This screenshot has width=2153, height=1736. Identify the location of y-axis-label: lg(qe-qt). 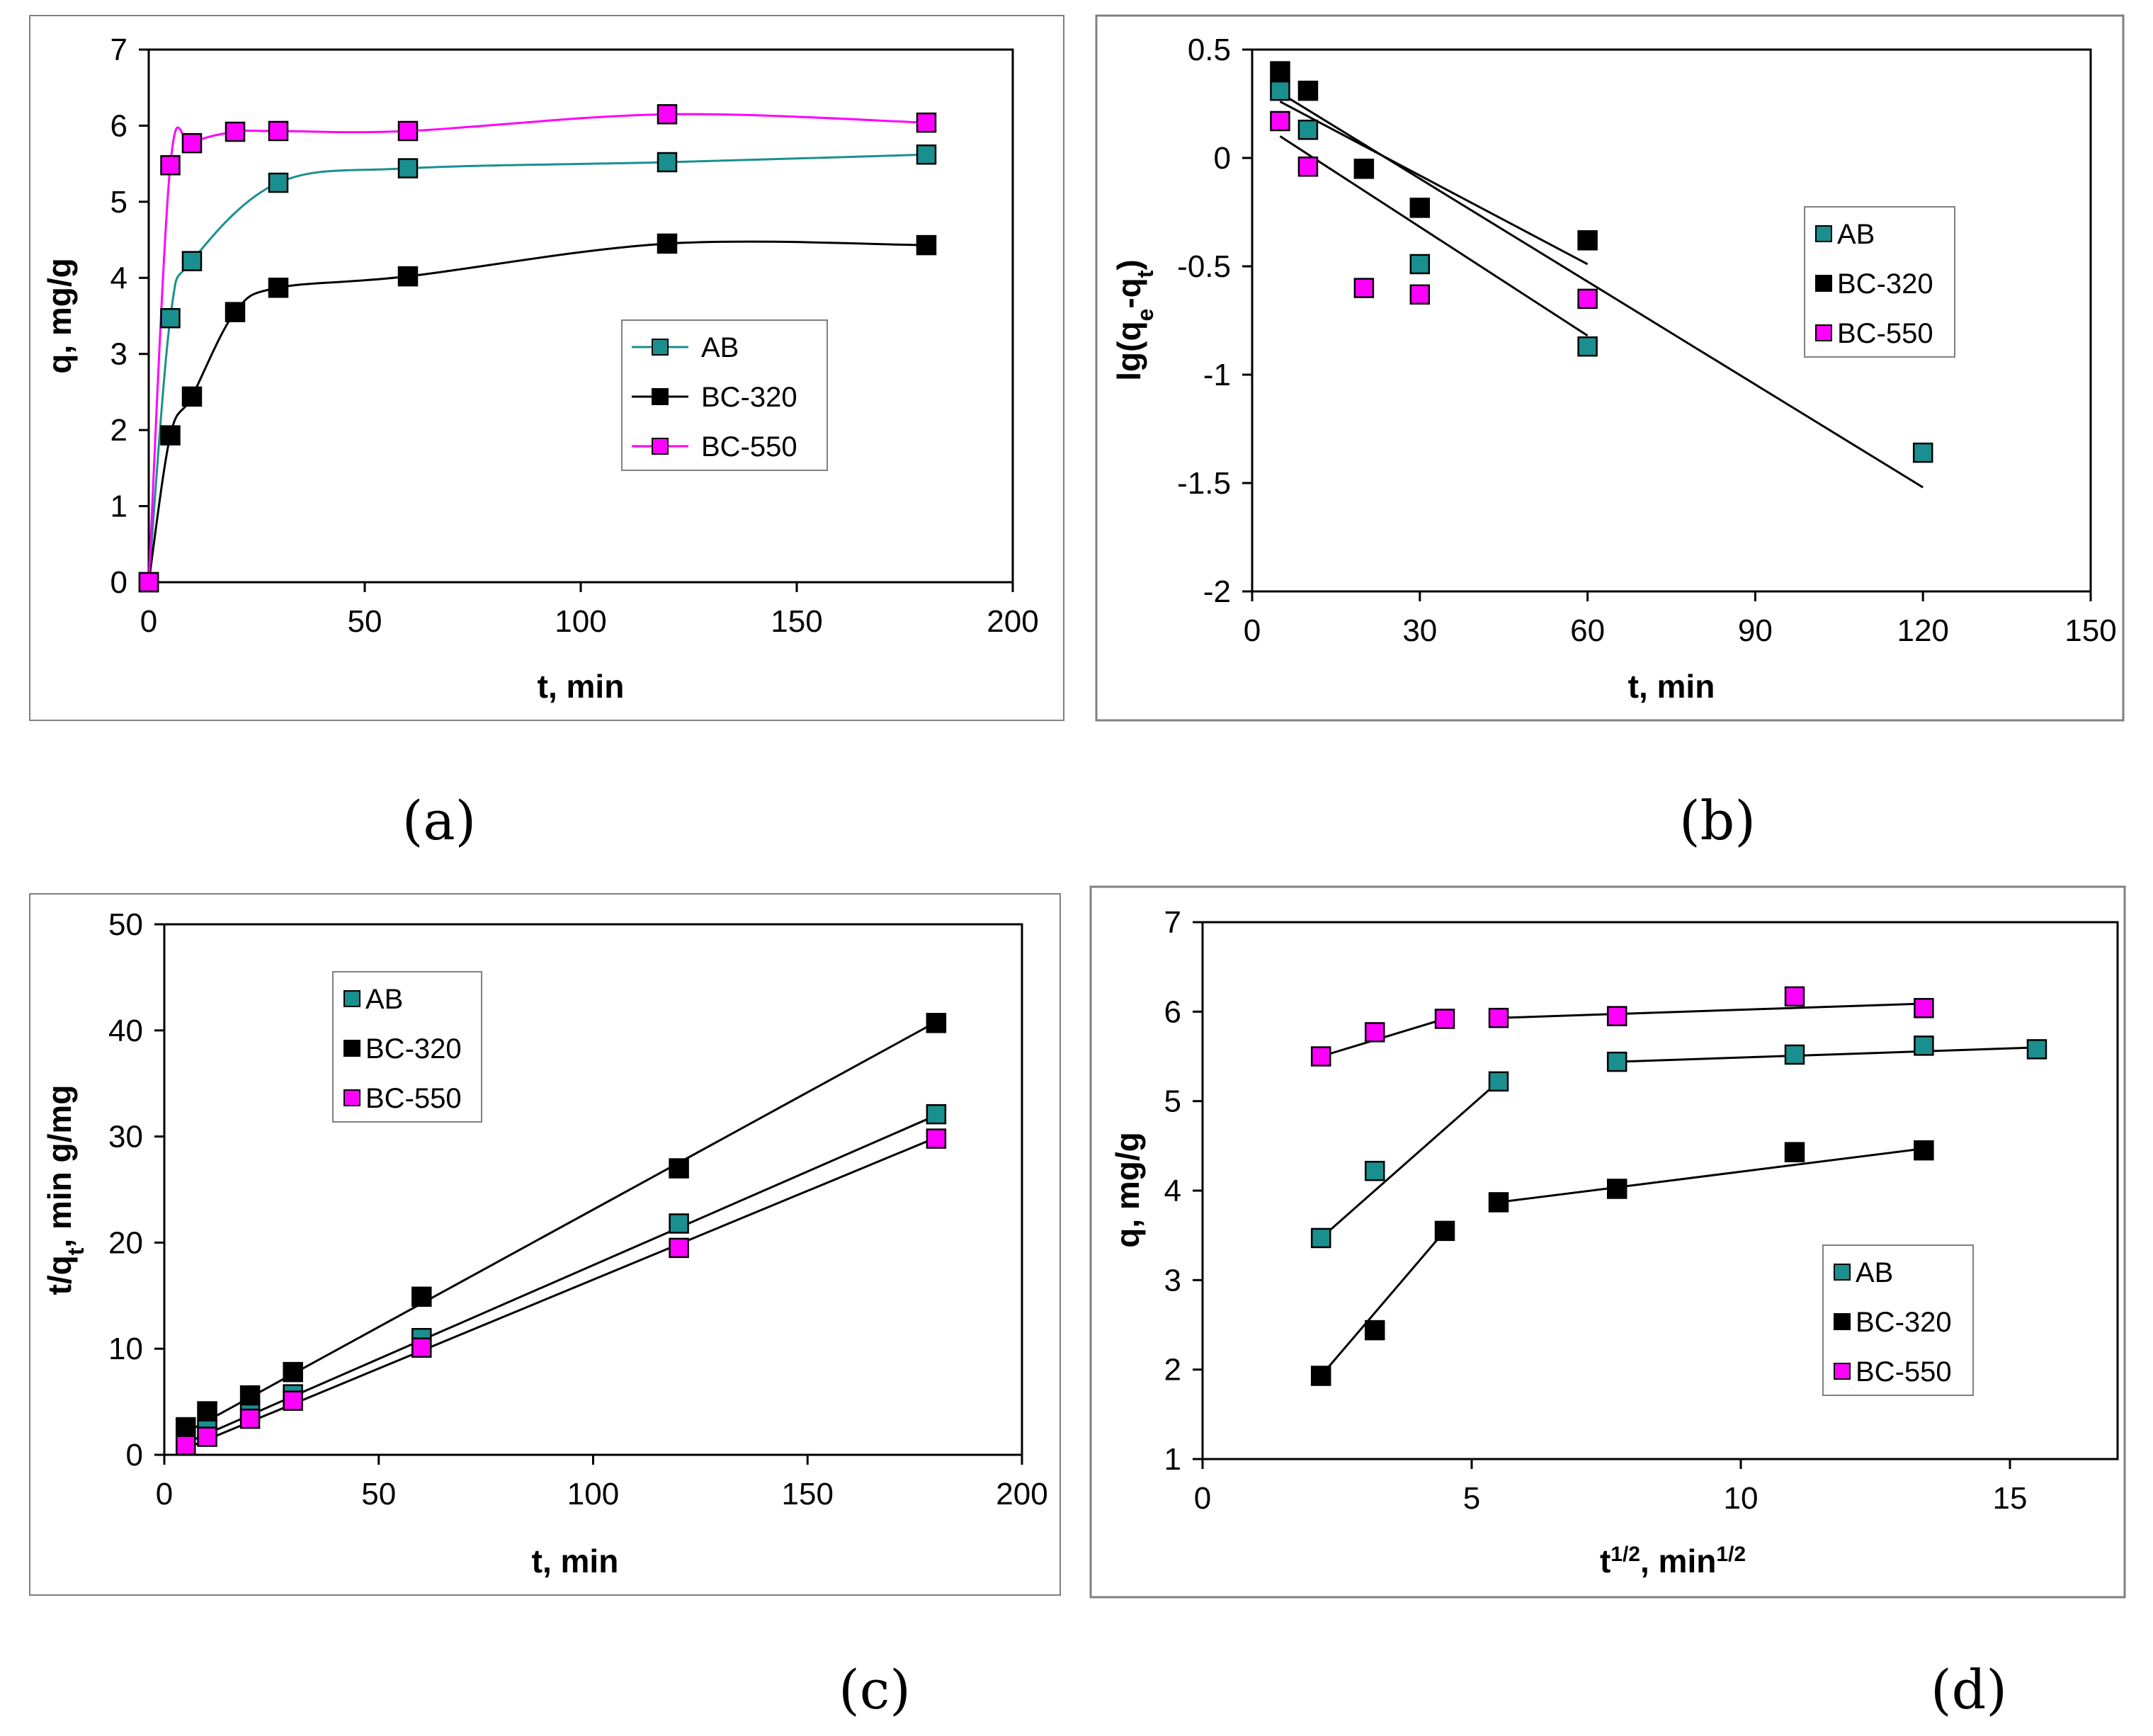
(1134, 320).